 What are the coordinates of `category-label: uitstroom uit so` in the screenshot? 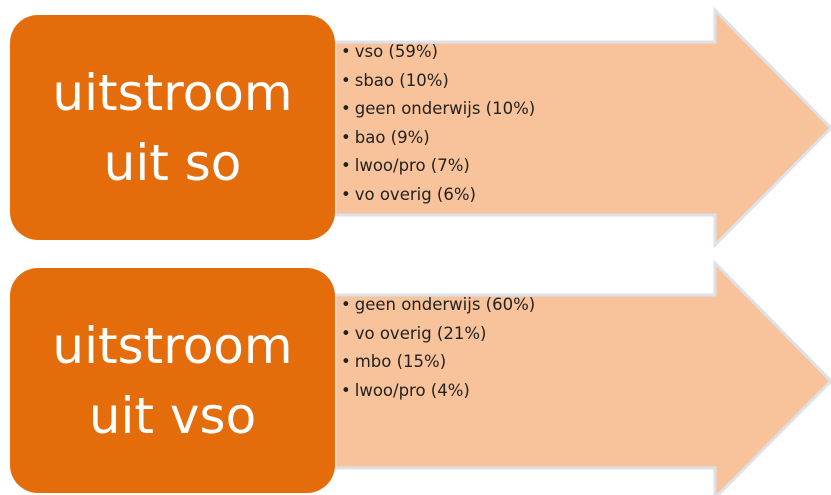 It's located at (172, 127).